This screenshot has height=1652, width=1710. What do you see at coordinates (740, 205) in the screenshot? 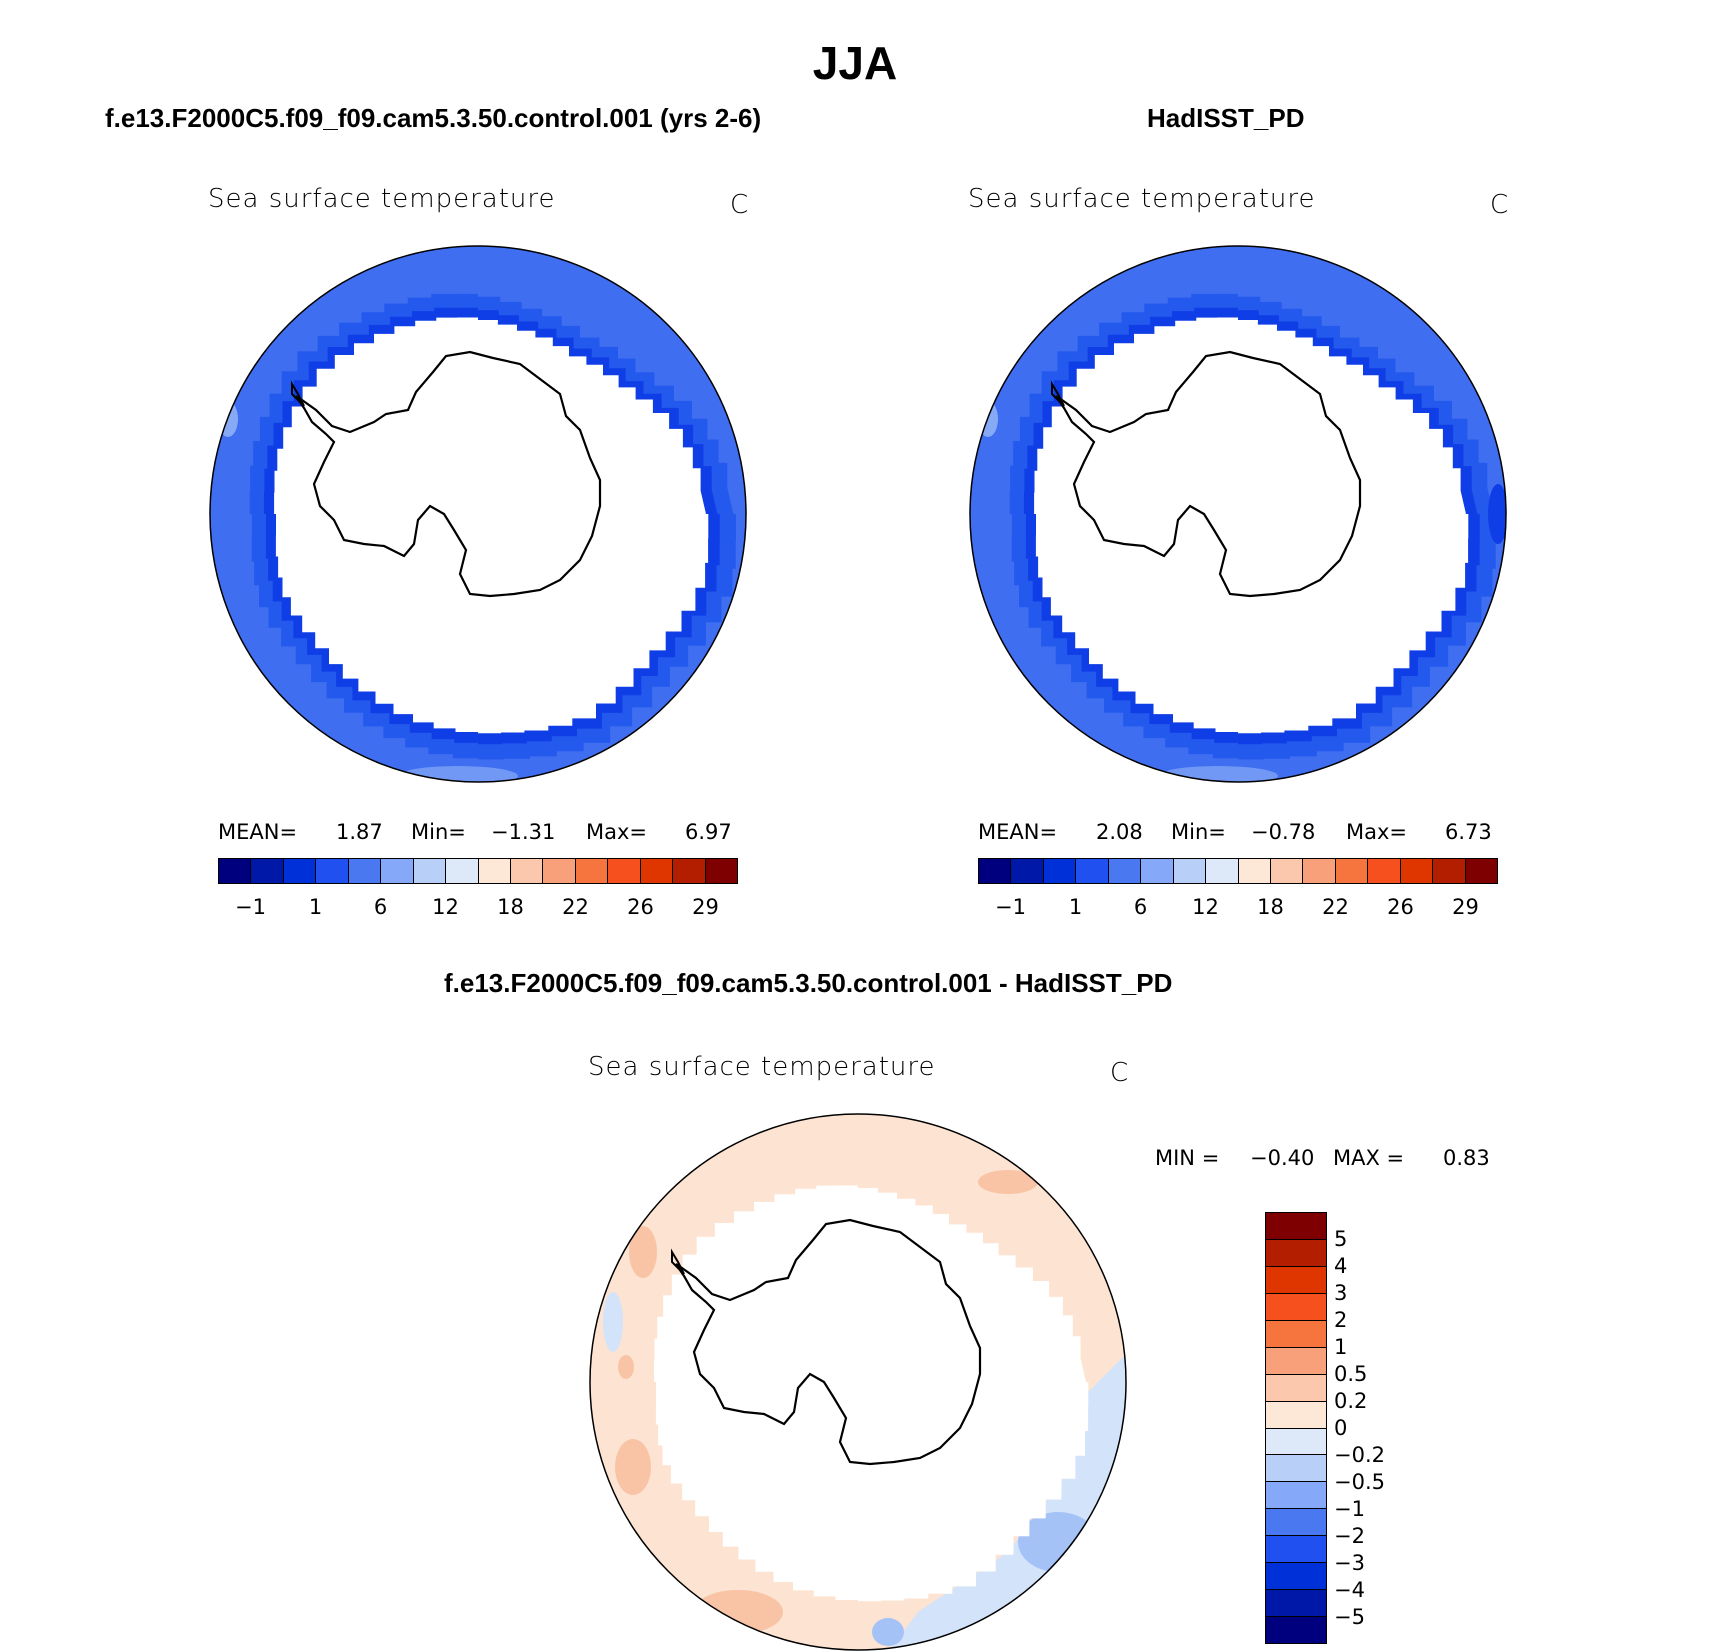
I see `units-label-model: C` at bounding box center [740, 205].